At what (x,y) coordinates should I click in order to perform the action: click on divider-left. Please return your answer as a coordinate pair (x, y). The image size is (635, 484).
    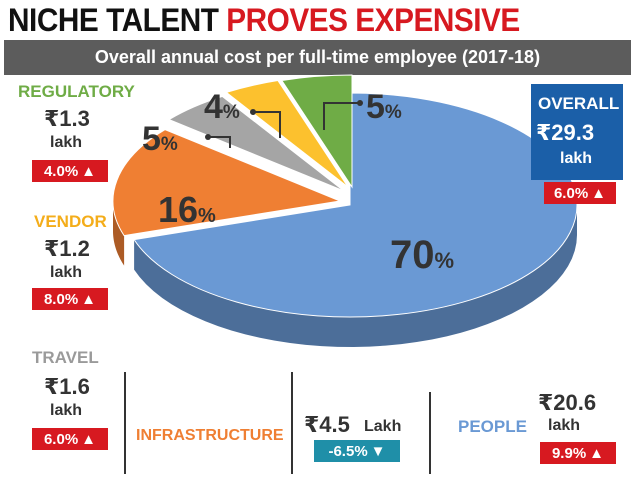
    Looking at the image, I should click on (125, 423).